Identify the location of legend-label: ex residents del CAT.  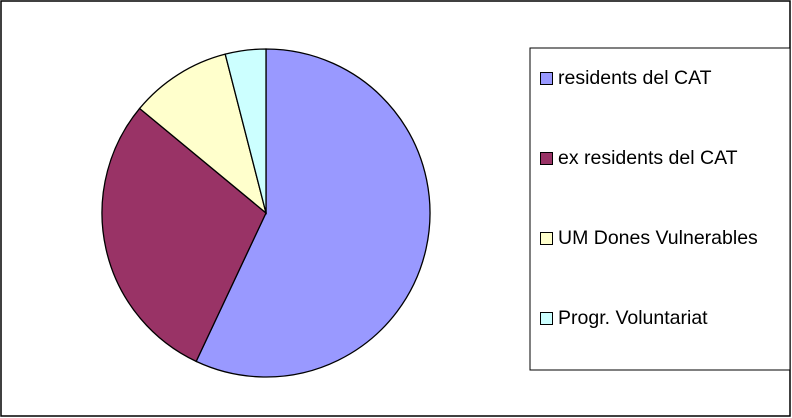
(648, 158).